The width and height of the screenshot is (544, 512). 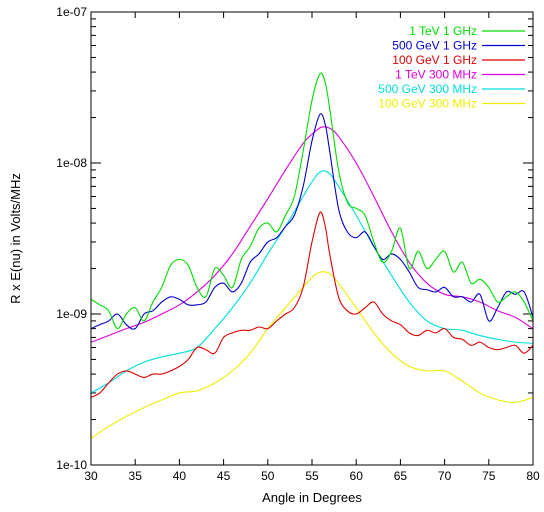 I want to click on y-tick-label: 1e-07, so click(x=71, y=12).